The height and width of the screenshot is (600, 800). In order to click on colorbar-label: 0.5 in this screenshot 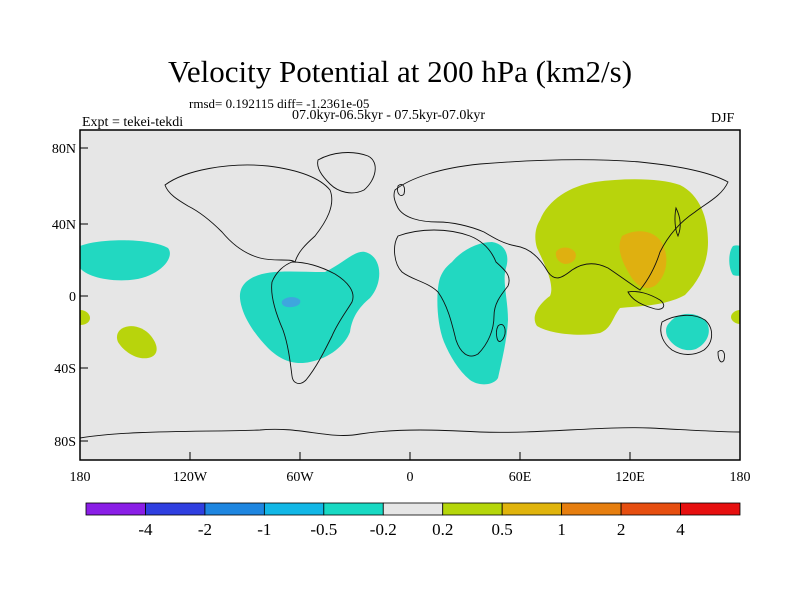, I will do `click(502, 529)`.